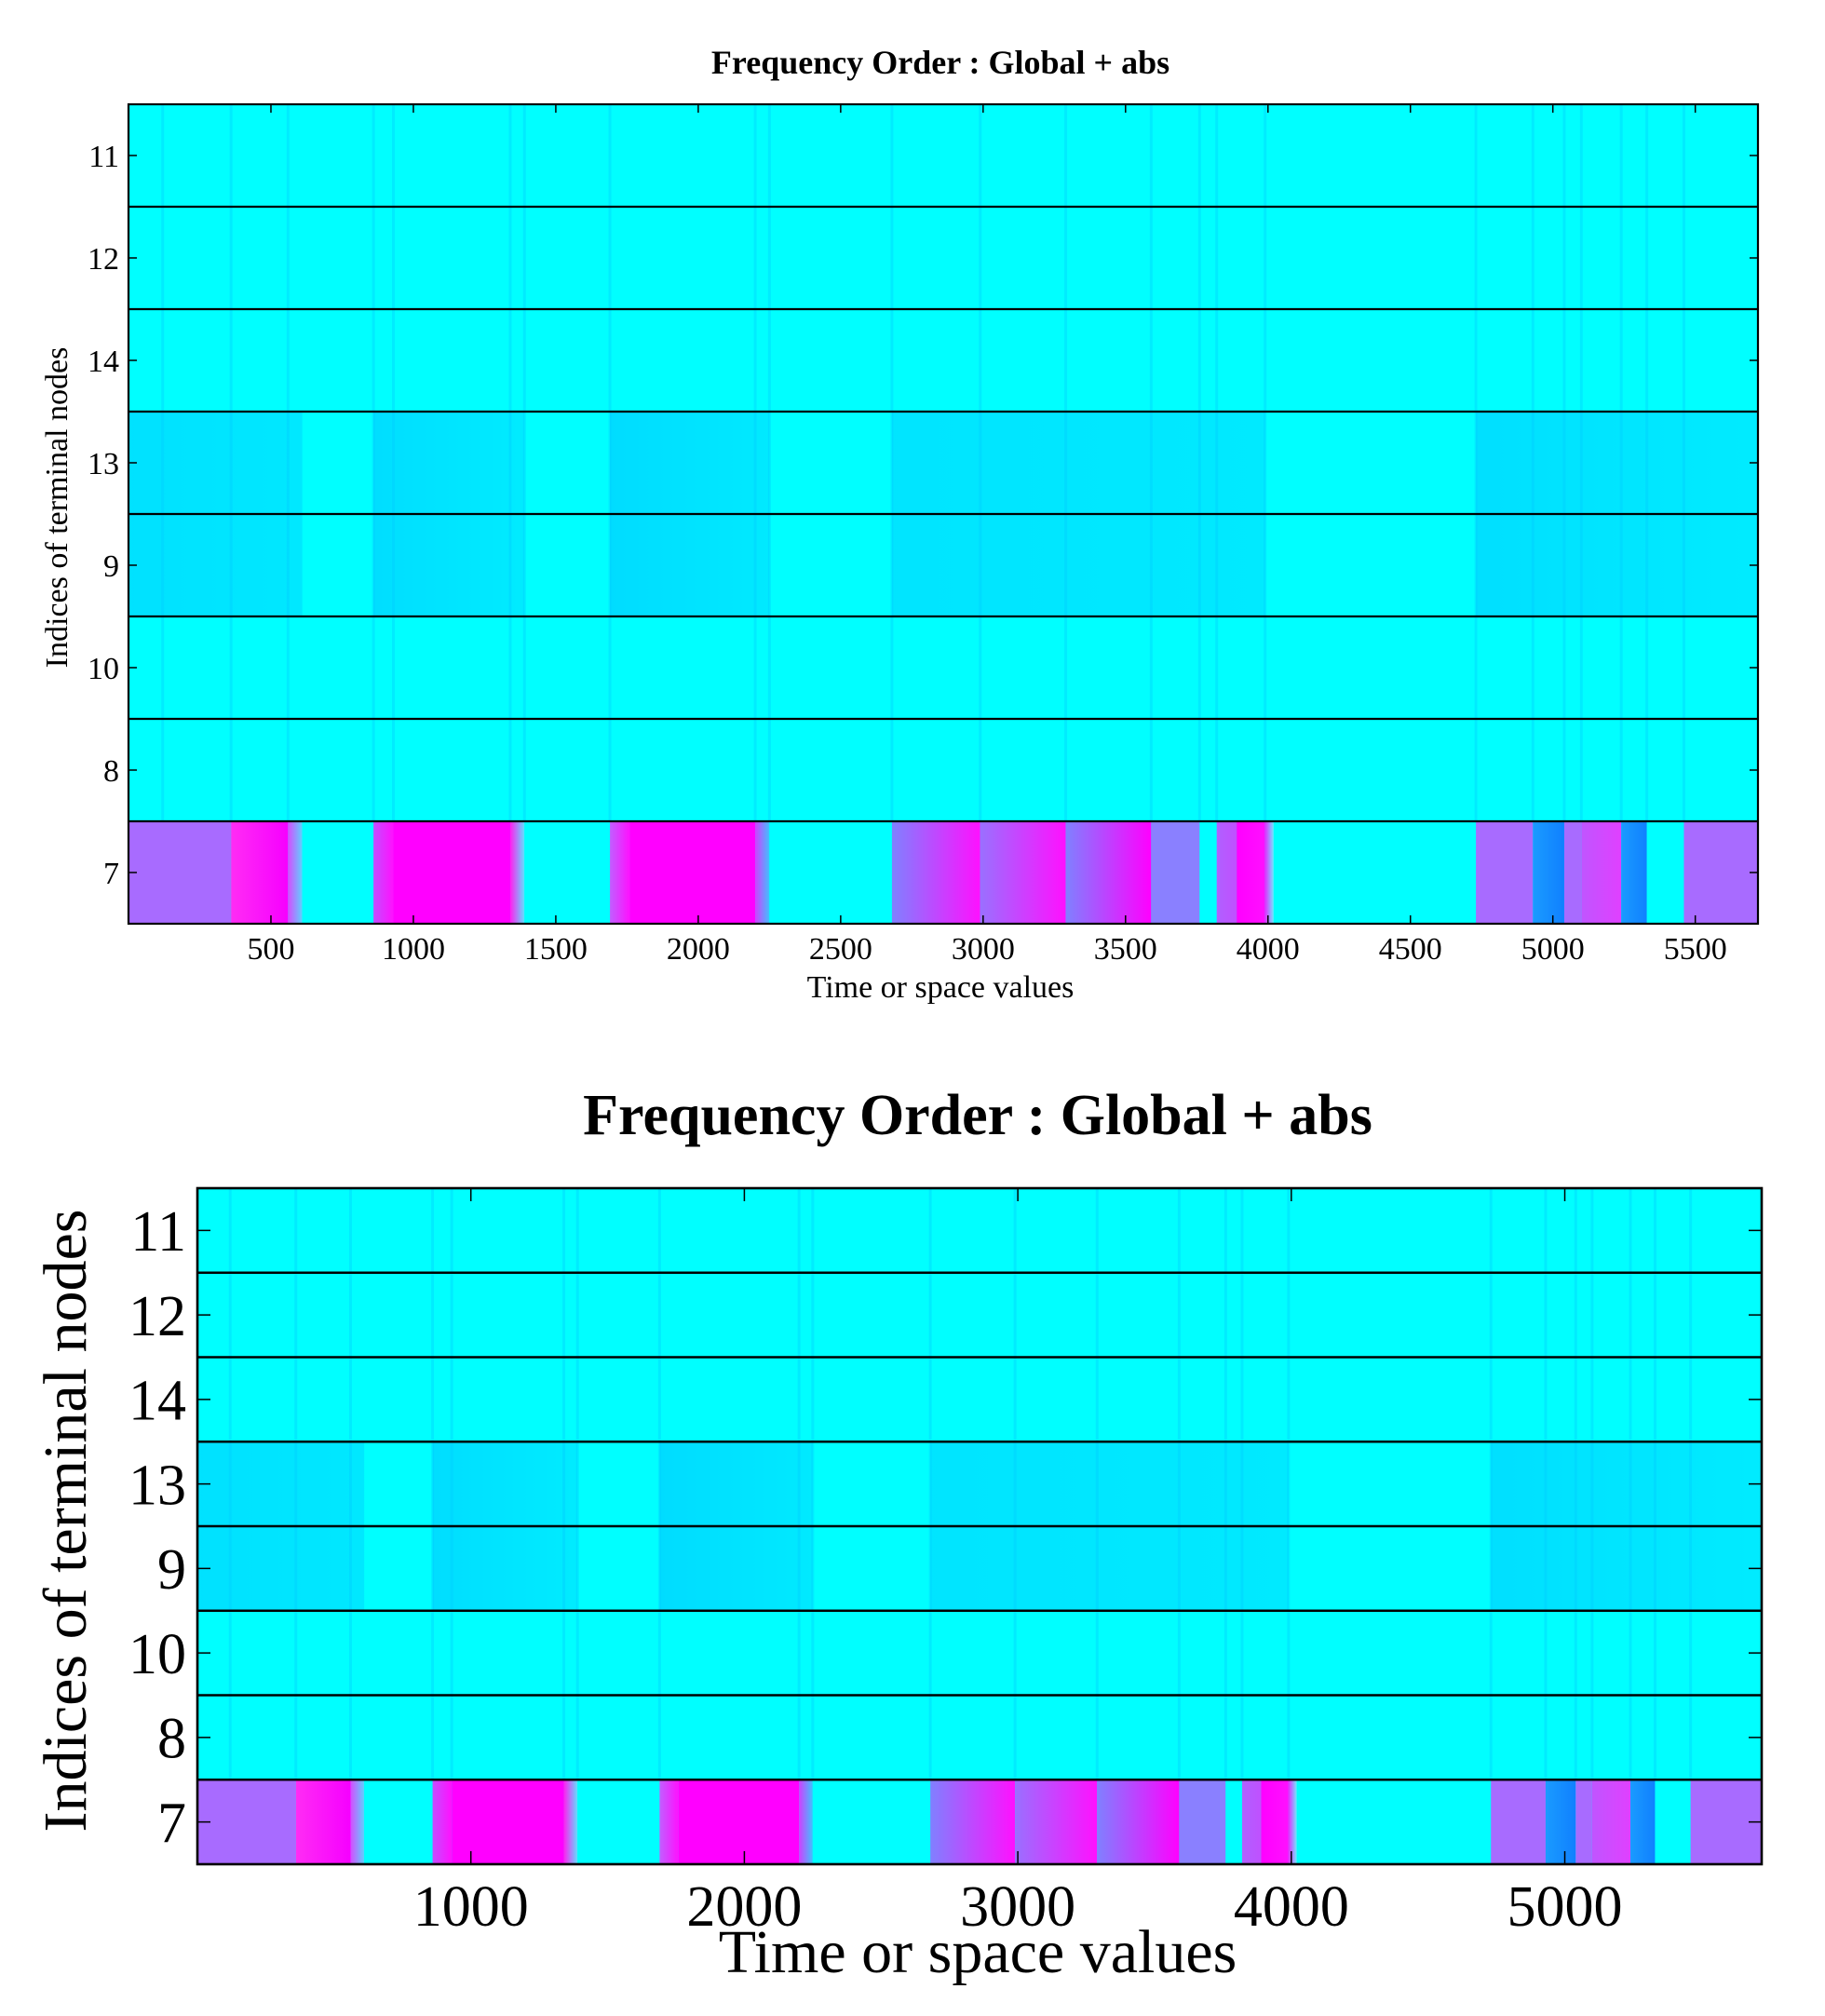 The height and width of the screenshot is (2016, 1825). I want to click on heatmap-cell-row7-seg26, so click(1665, 873).